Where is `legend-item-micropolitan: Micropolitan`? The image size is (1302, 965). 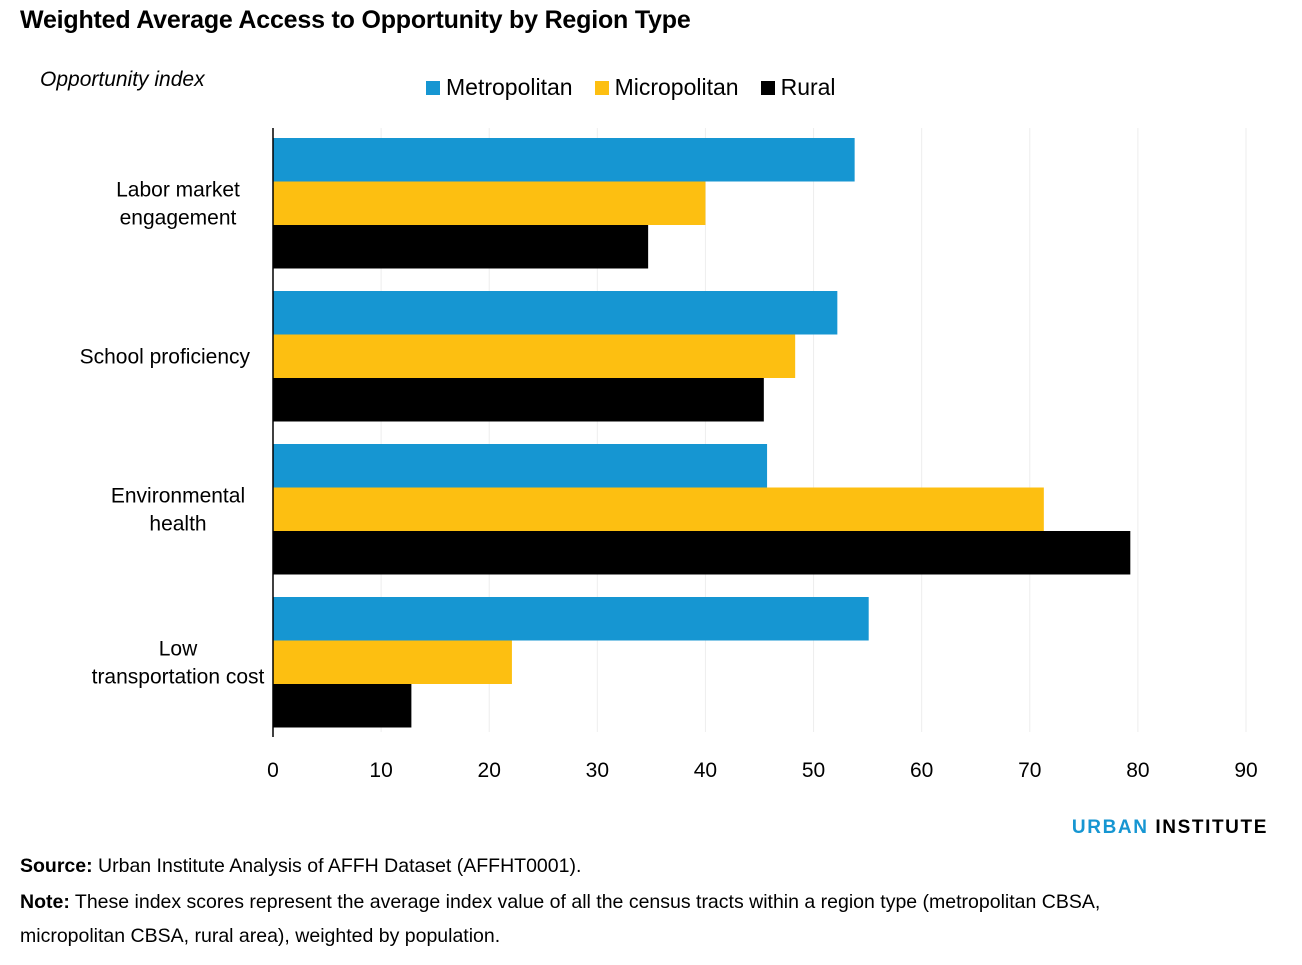
legend-item-micropolitan: Micropolitan is located at coordinates (666, 87).